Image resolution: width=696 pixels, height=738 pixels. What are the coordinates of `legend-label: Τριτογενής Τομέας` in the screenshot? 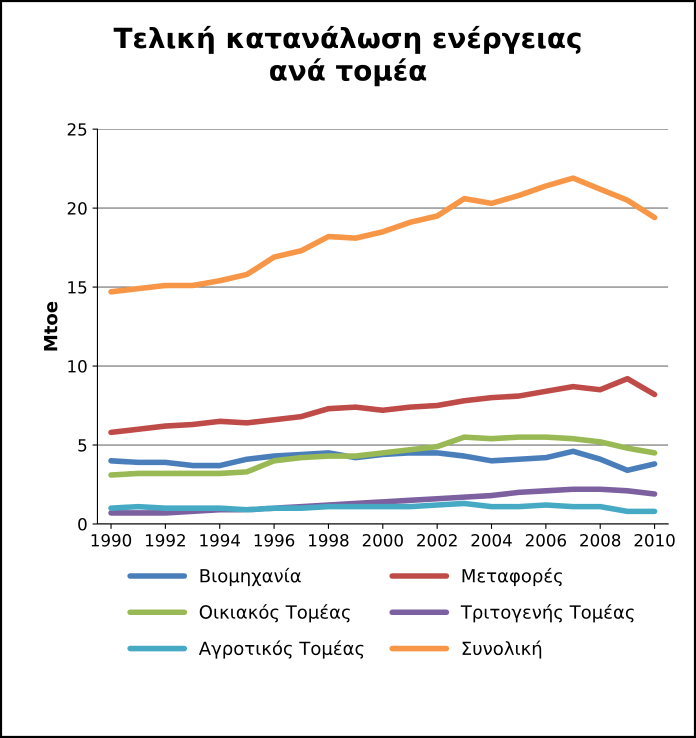 It's located at (547, 613).